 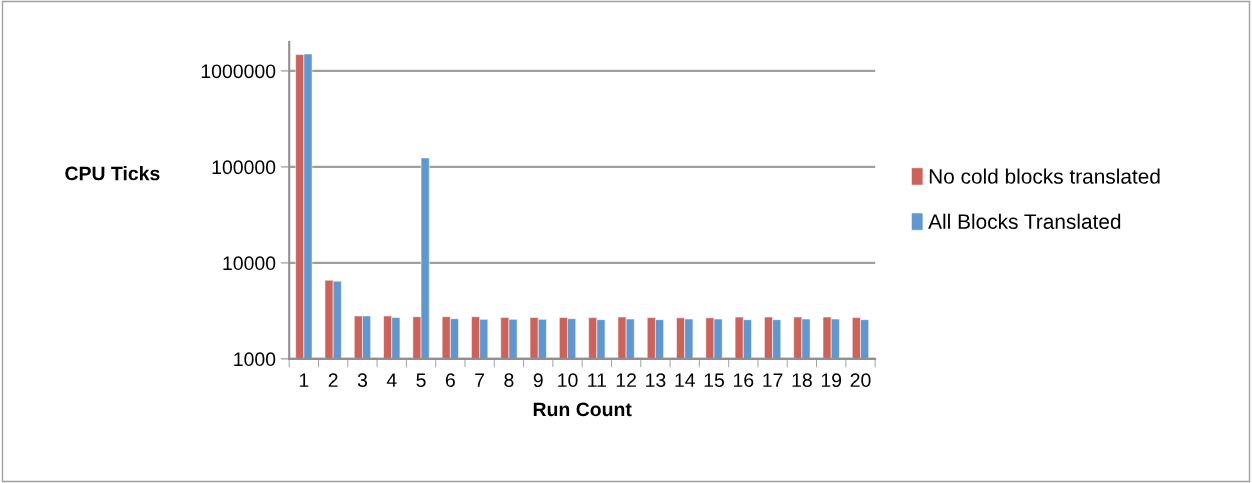 What do you see at coordinates (249, 263) in the screenshot?
I see `y-tick-label: 10000` at bounding box center [249, 263].